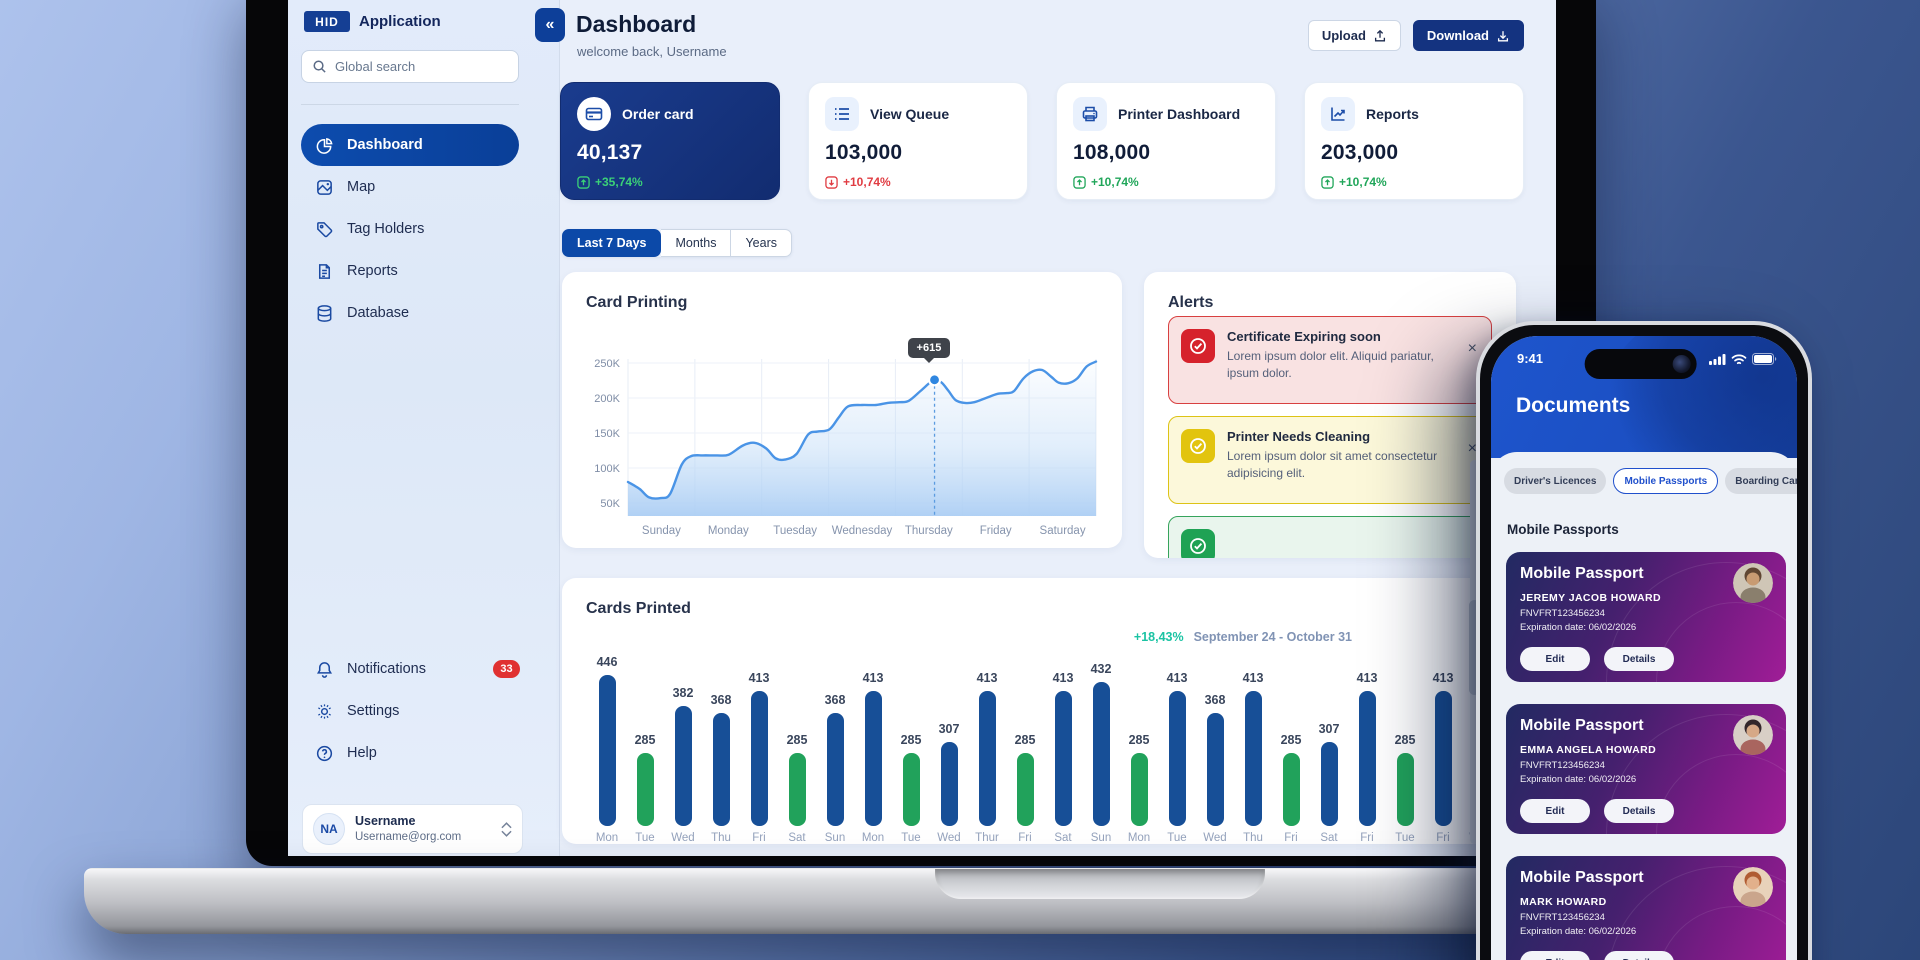 The height and width of the screenshot is (960, 1920). Describe the element at coordinates (361, 187) in the screenshot. I see `sidebar-item-label: Map` at that location.